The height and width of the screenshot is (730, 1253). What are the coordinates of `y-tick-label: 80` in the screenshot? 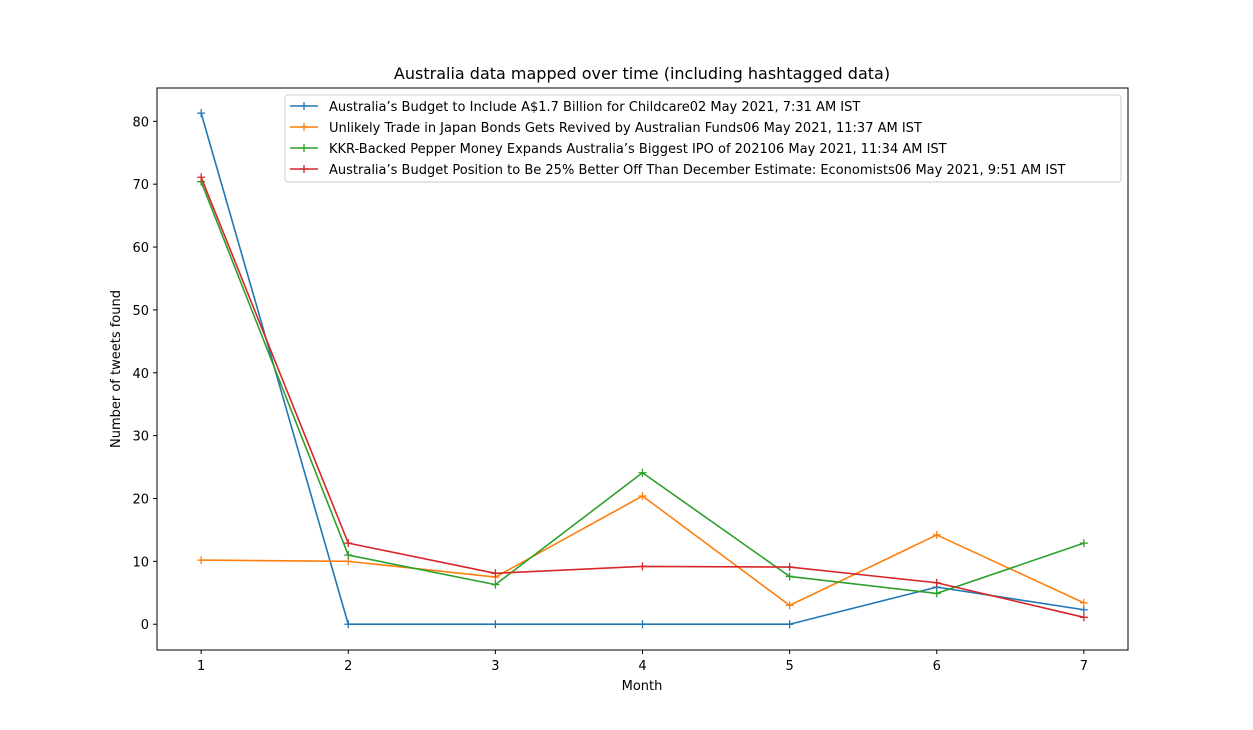 It's located at (140, 122).